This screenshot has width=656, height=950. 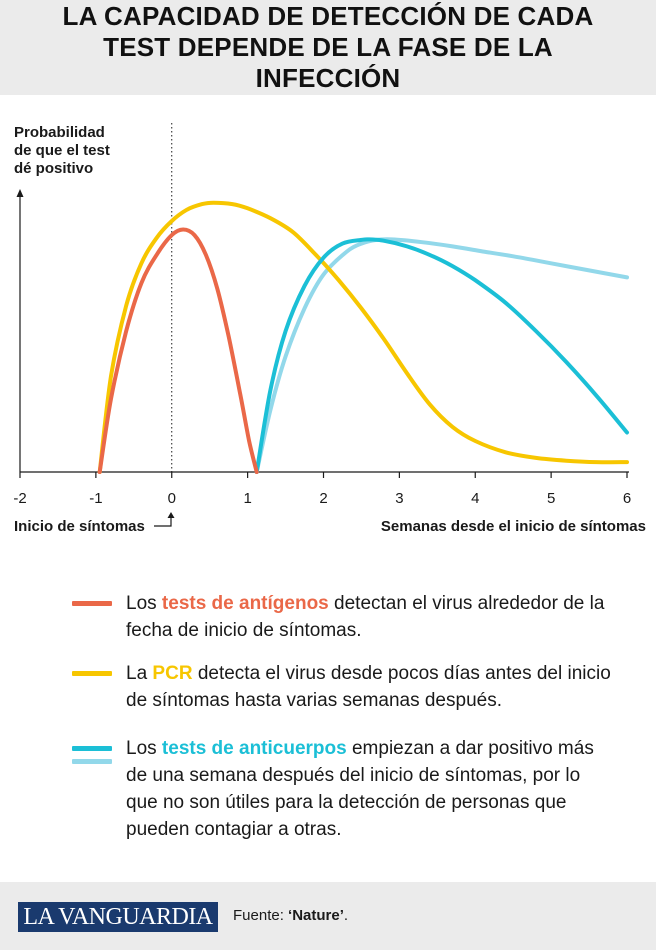 I want to click on x-tick-labels: -2 -1 0 1 2 3 4 5 6, so click(x=322, y=498).